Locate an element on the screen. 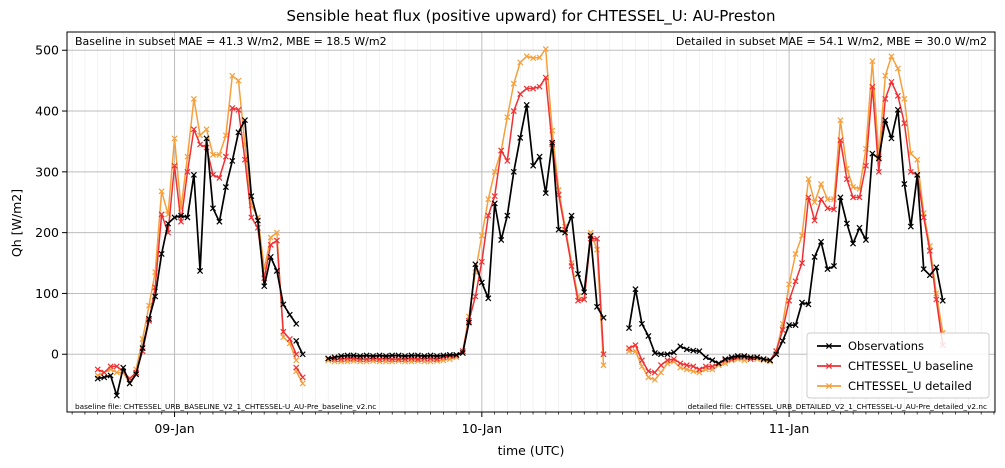  legend-label-observations: Observations is located at coordinates (886, 346).